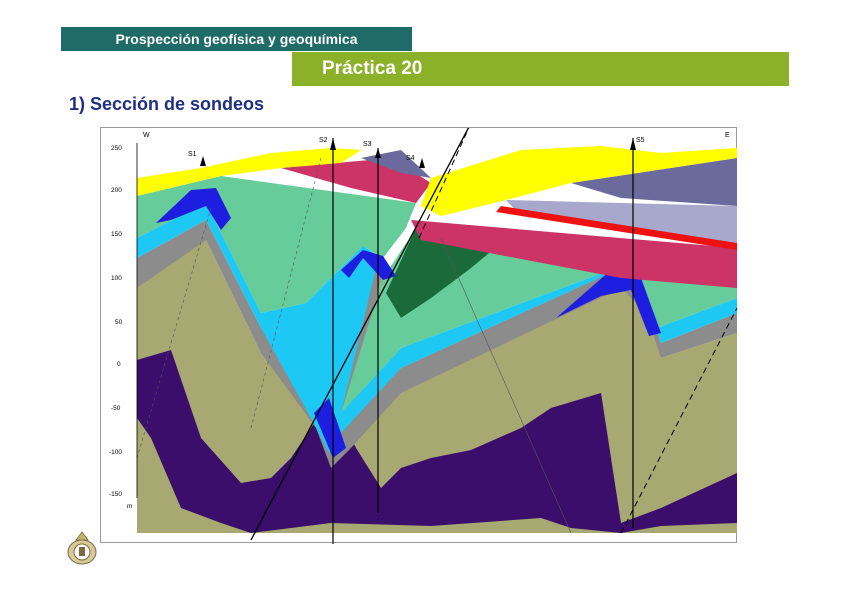 The width and height of the screenshot is (848, 599). Describe the element at coordinates (410, 158) in the screenshot. I see `borehole-s4-label: S4` at that location.